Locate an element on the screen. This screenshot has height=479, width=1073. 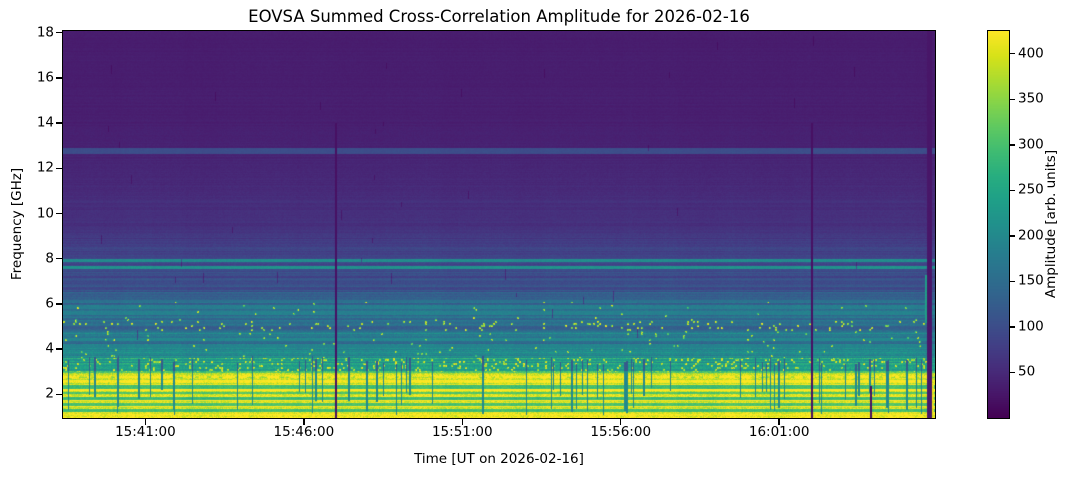
y-tick-label: 8 is located at coordinates (49, 258).